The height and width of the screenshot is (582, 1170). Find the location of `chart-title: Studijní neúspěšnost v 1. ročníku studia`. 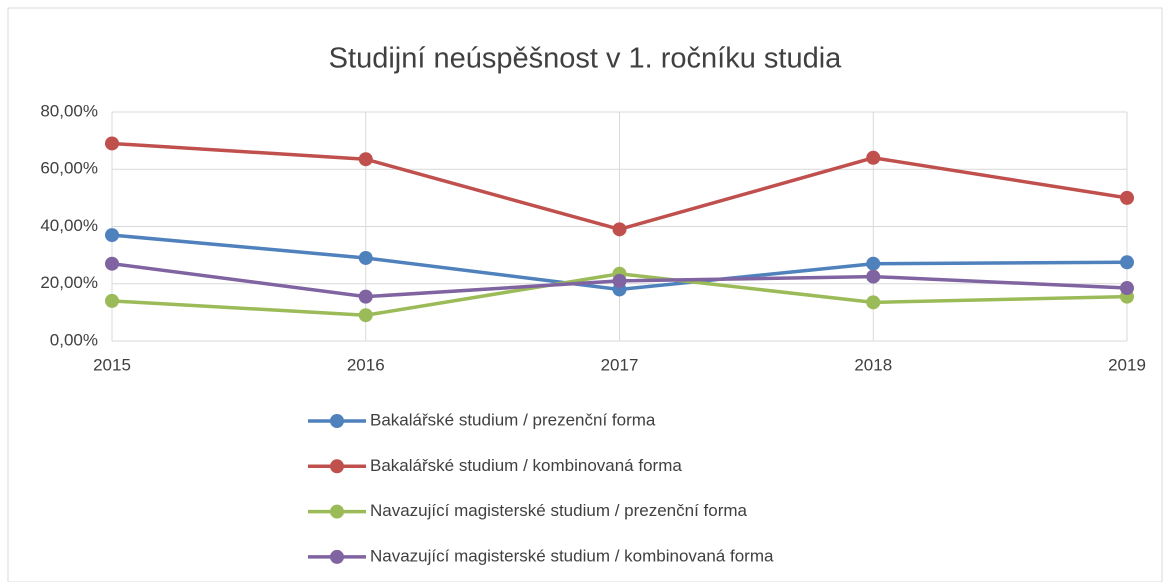

chart-title: Studijní neúspěšnost v 1. ročníku studia is located at coordinates (586, 59).